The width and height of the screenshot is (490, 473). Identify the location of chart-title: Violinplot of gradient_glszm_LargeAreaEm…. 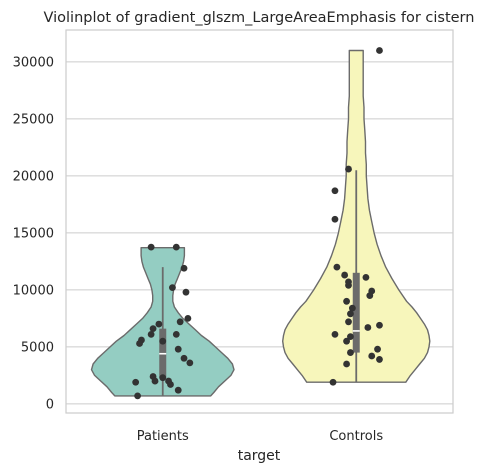
(259, 18).